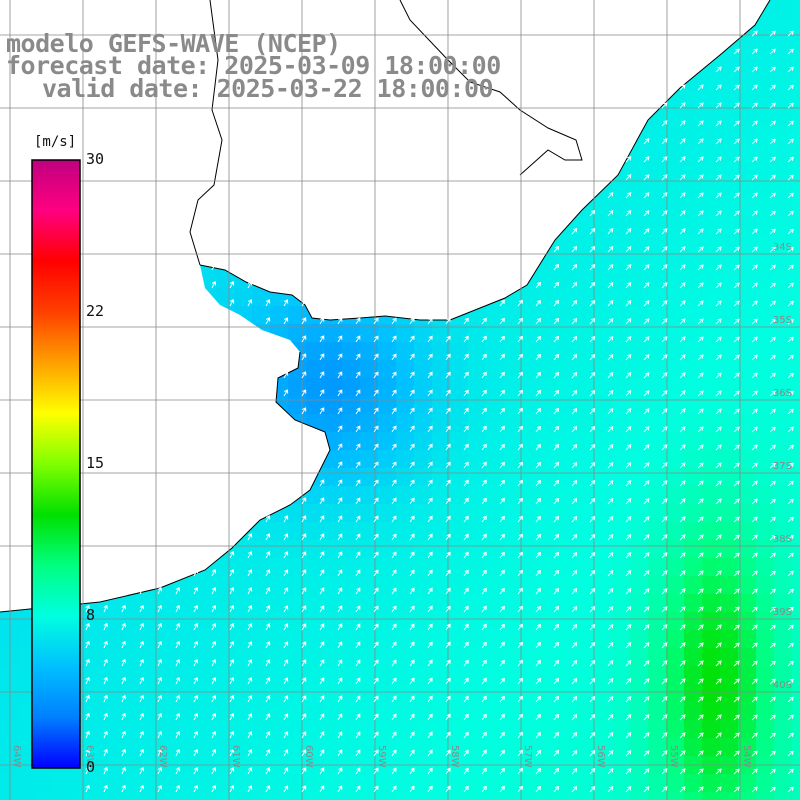  What do you see at coordinates (162, 756) in the screenshot?
I see `lon-label: 62W` at bounding box center [162, 756].